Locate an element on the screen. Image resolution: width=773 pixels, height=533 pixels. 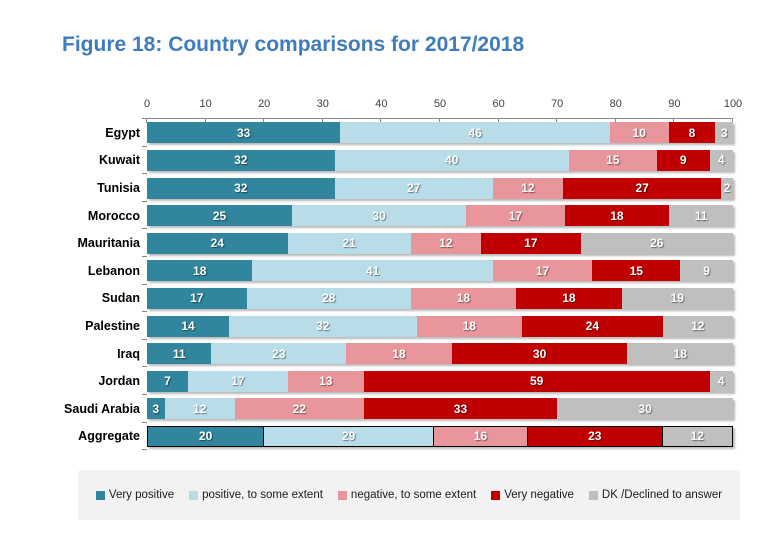
bar-segment: 3 is located at coordinates (724, 133).